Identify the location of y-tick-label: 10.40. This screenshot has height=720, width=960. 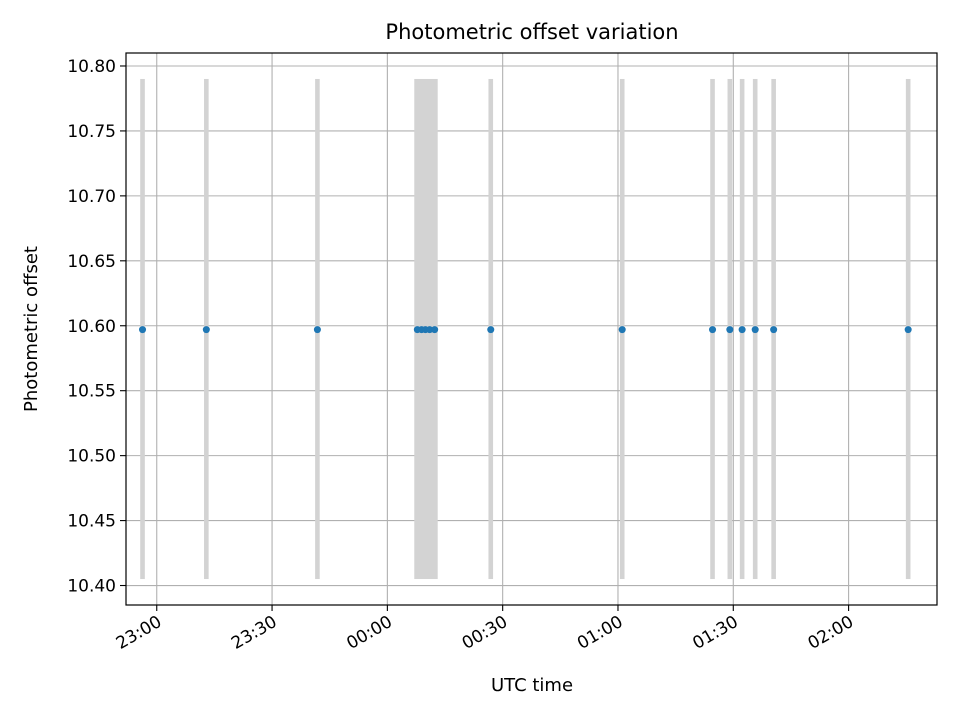
(91, 587).